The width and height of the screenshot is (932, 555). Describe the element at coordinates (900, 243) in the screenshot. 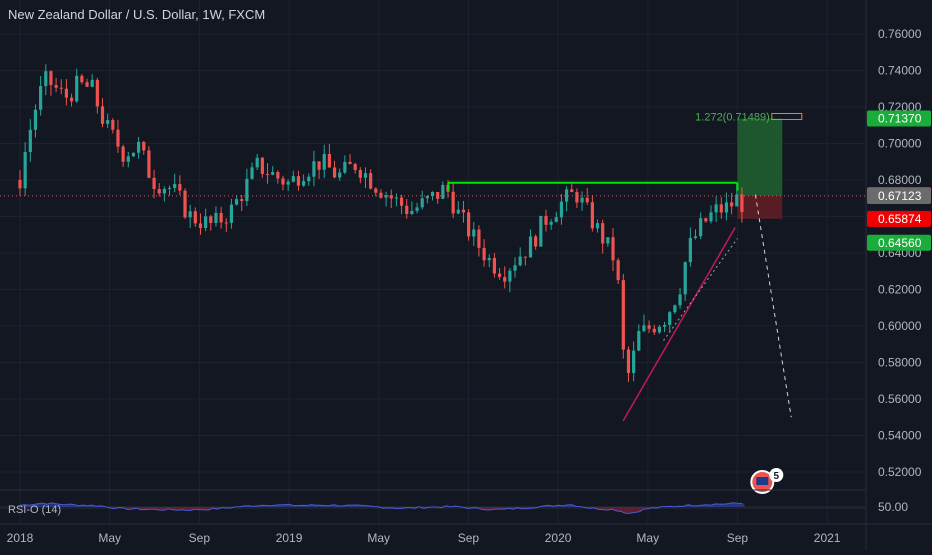

I see `price-tag-text: 0.64560` at that location.